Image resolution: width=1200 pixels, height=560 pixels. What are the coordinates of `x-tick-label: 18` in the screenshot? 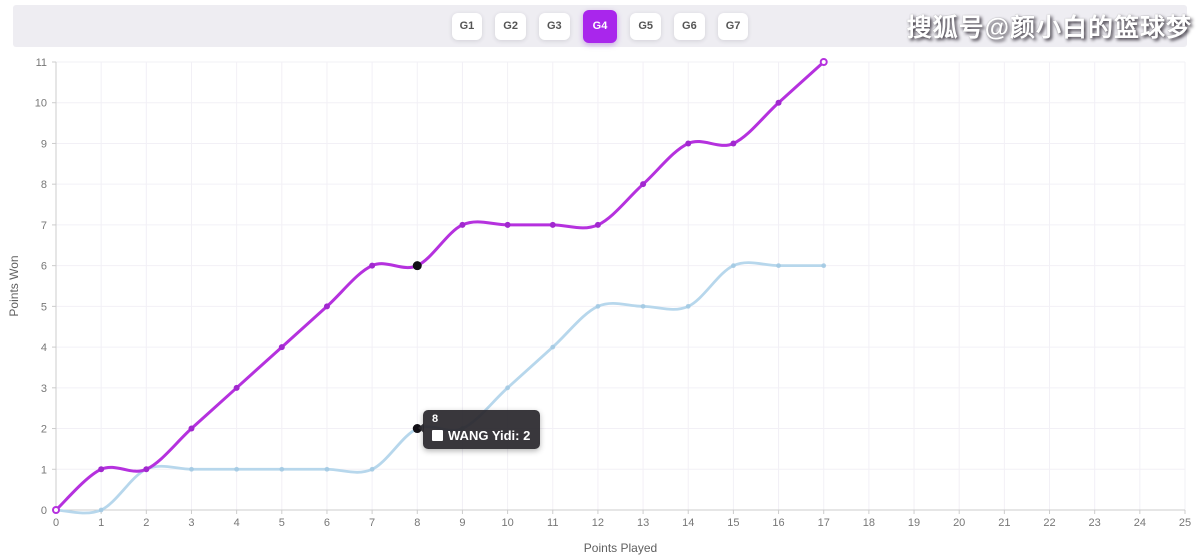 It's located at (869, 523).